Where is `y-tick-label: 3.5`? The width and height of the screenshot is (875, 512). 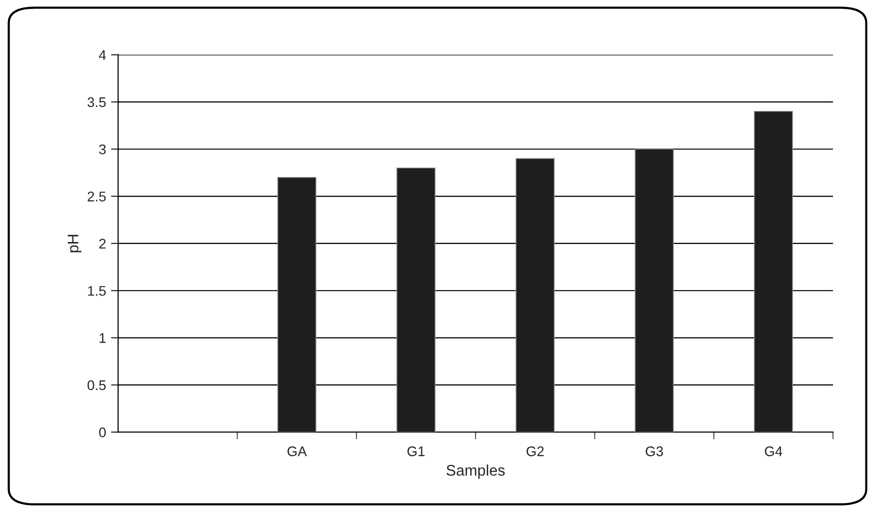 y-tick-label: 3.5 is located at coordinates (97, 102).